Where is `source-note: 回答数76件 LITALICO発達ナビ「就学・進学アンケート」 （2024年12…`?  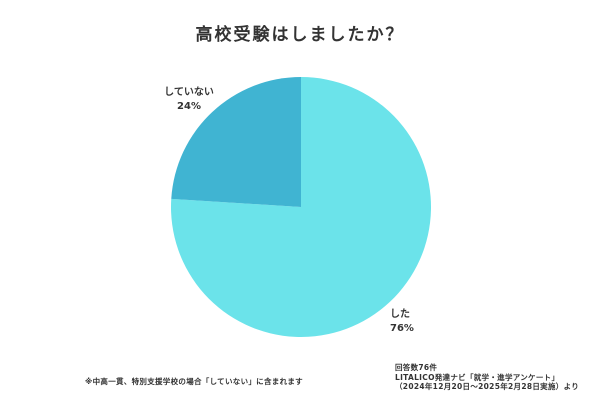
source-note: 回答数76件 LITALICO発達ナビ「就学・進学アンケート」 （2024年12… is located at coordinates (487, 377).